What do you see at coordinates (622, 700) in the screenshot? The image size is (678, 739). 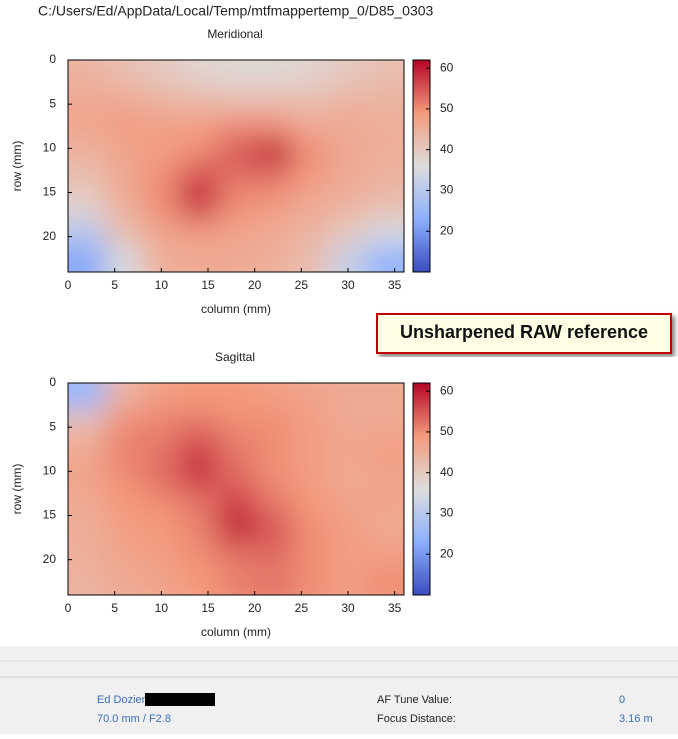 I see `af-tune-value: 0` at bounding box center [622, 700].